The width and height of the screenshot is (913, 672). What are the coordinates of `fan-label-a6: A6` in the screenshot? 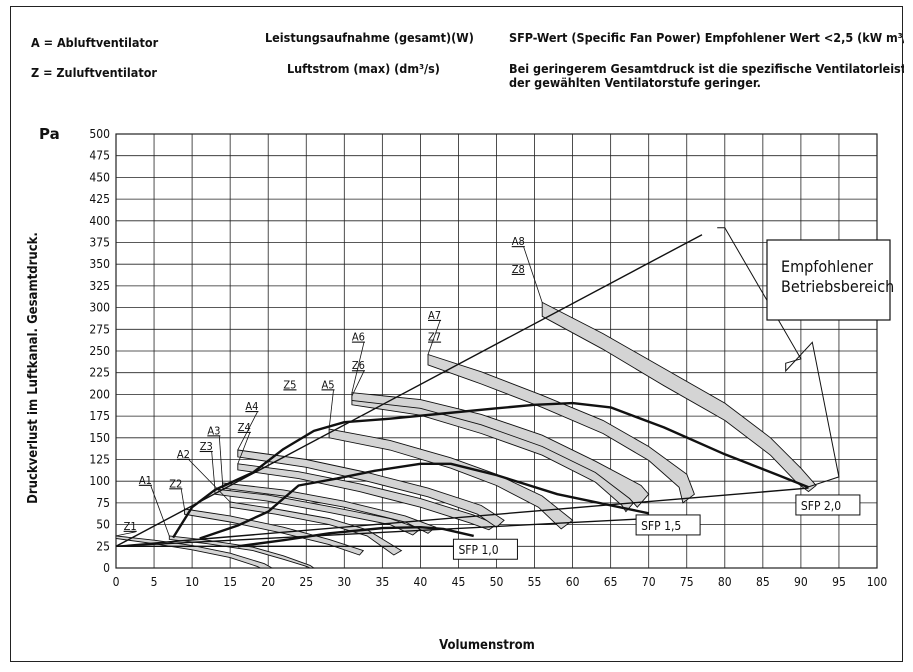 It's located at (358, 337).